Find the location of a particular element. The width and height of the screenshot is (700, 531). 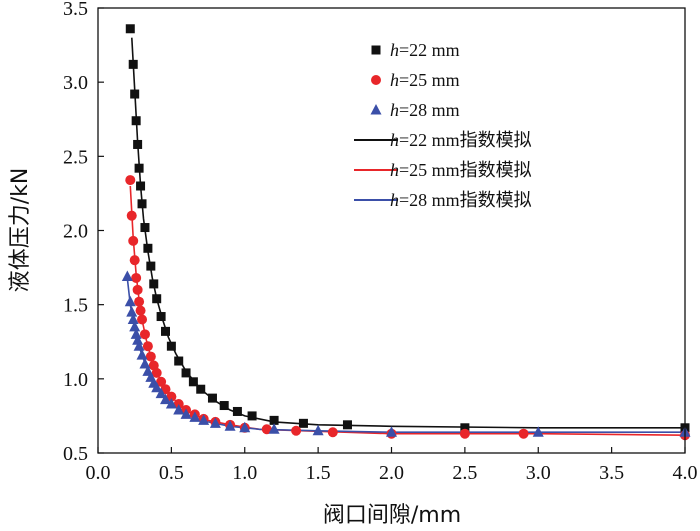

x-axis-title: 阀口间隙/mm is located at coordinates (392, 515).